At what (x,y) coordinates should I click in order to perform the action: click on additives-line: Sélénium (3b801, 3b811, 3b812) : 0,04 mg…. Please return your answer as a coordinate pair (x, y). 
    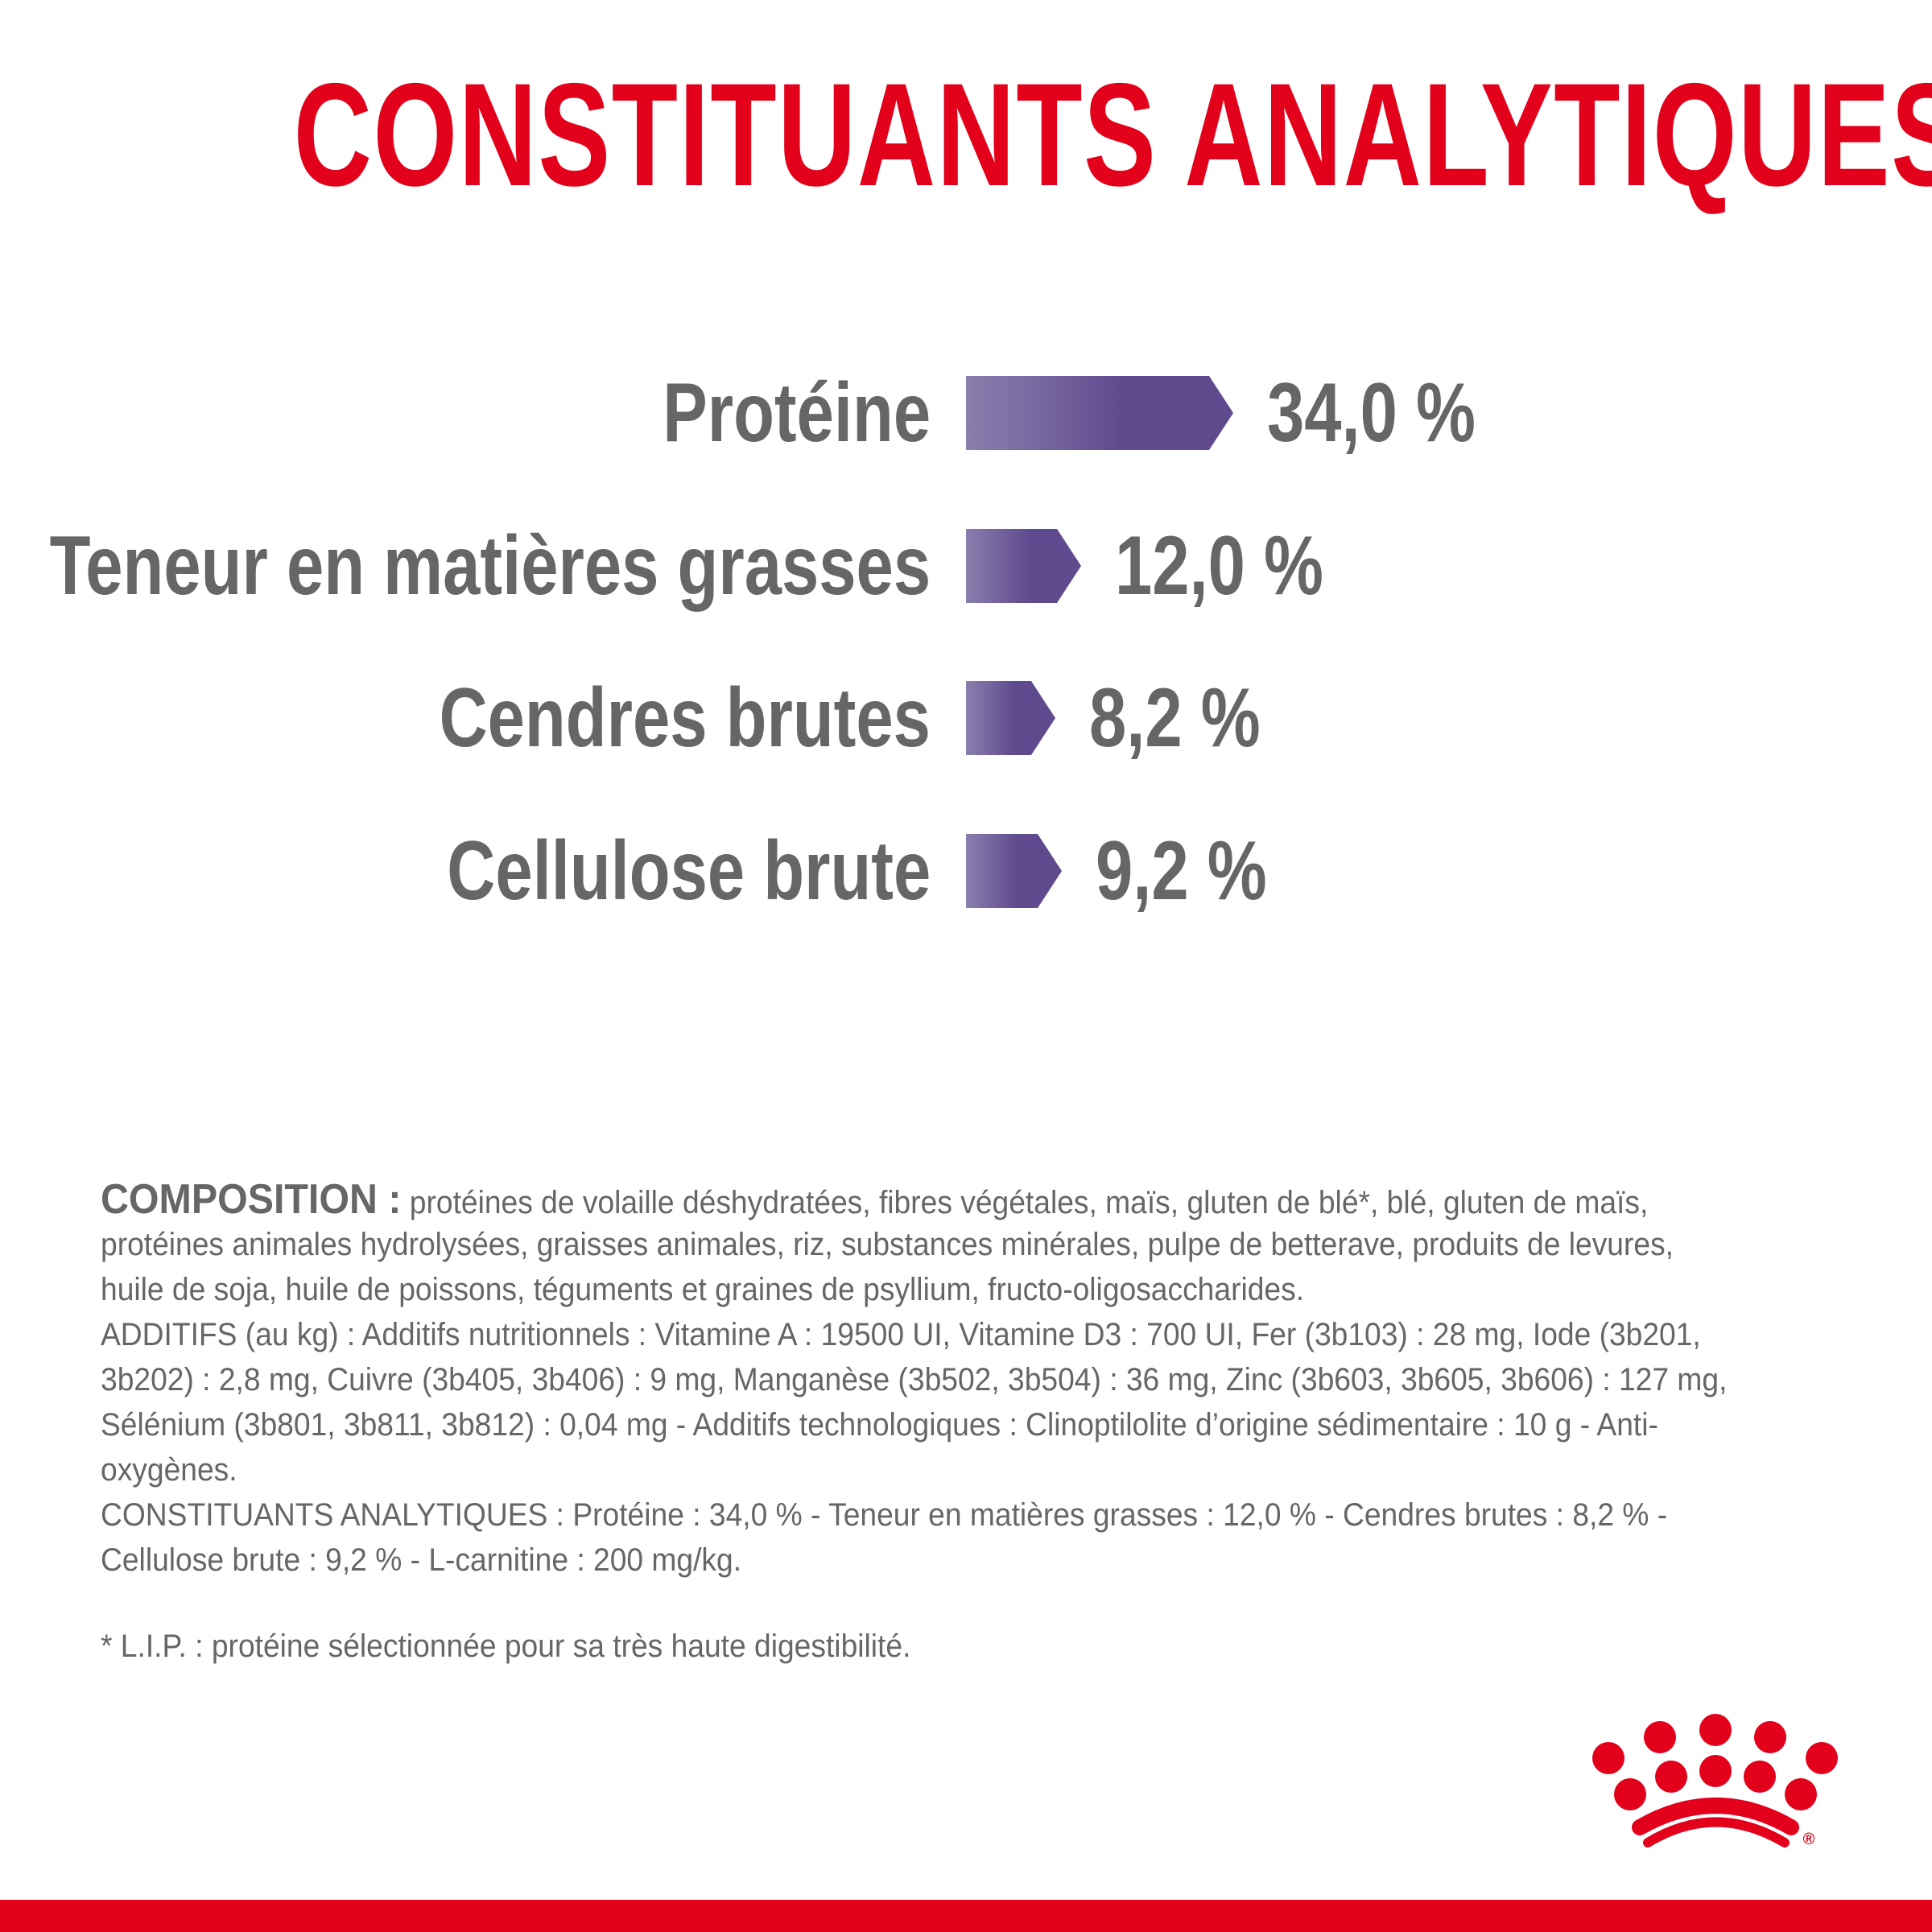
    Looking at the image, I should click on (879, 1425).